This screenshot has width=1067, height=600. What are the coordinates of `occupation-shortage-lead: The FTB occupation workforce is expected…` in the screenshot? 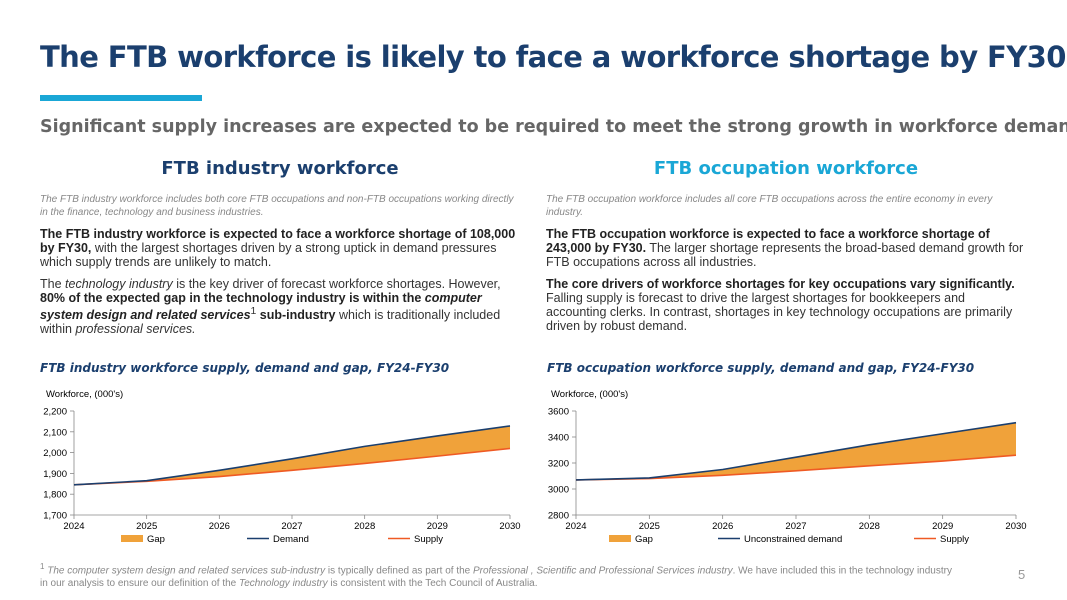 It's located at (768, 241).